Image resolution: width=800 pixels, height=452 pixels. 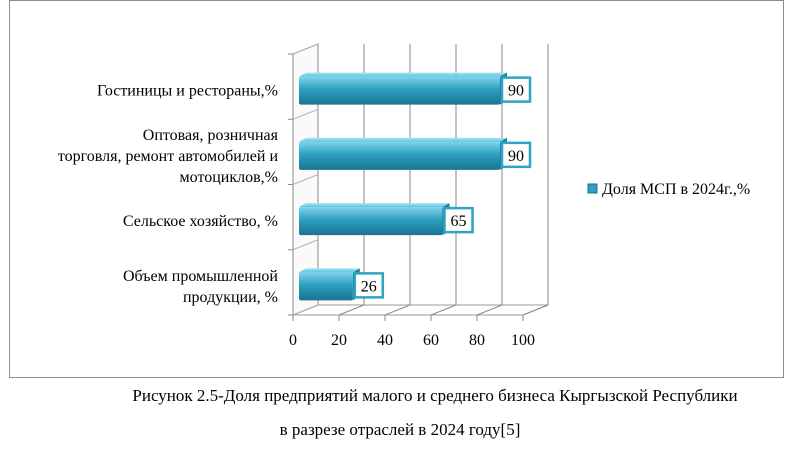 What do you see at coordinates (676, 189) in the screenshot?
I see `legend-label: Доля МСП в 2024г.,%` at bounding box center [676, 189].